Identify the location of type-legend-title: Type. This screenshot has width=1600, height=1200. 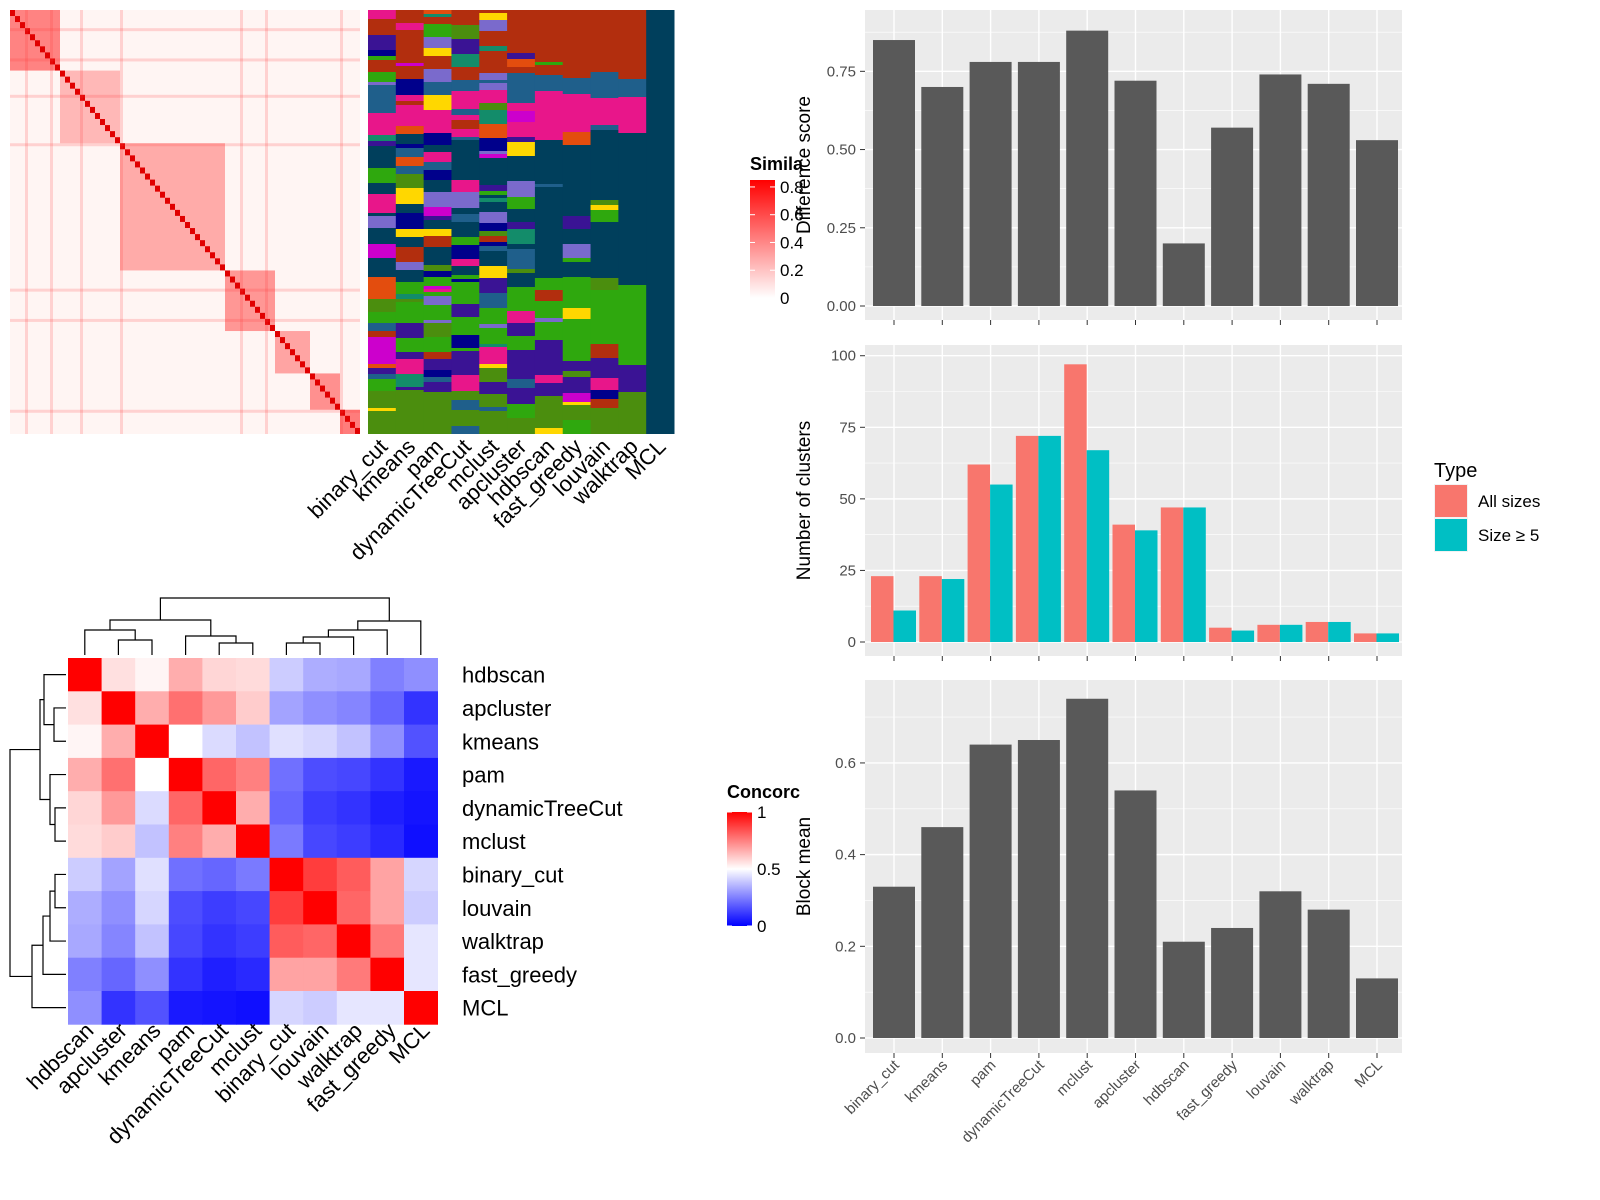
(1455, 471).